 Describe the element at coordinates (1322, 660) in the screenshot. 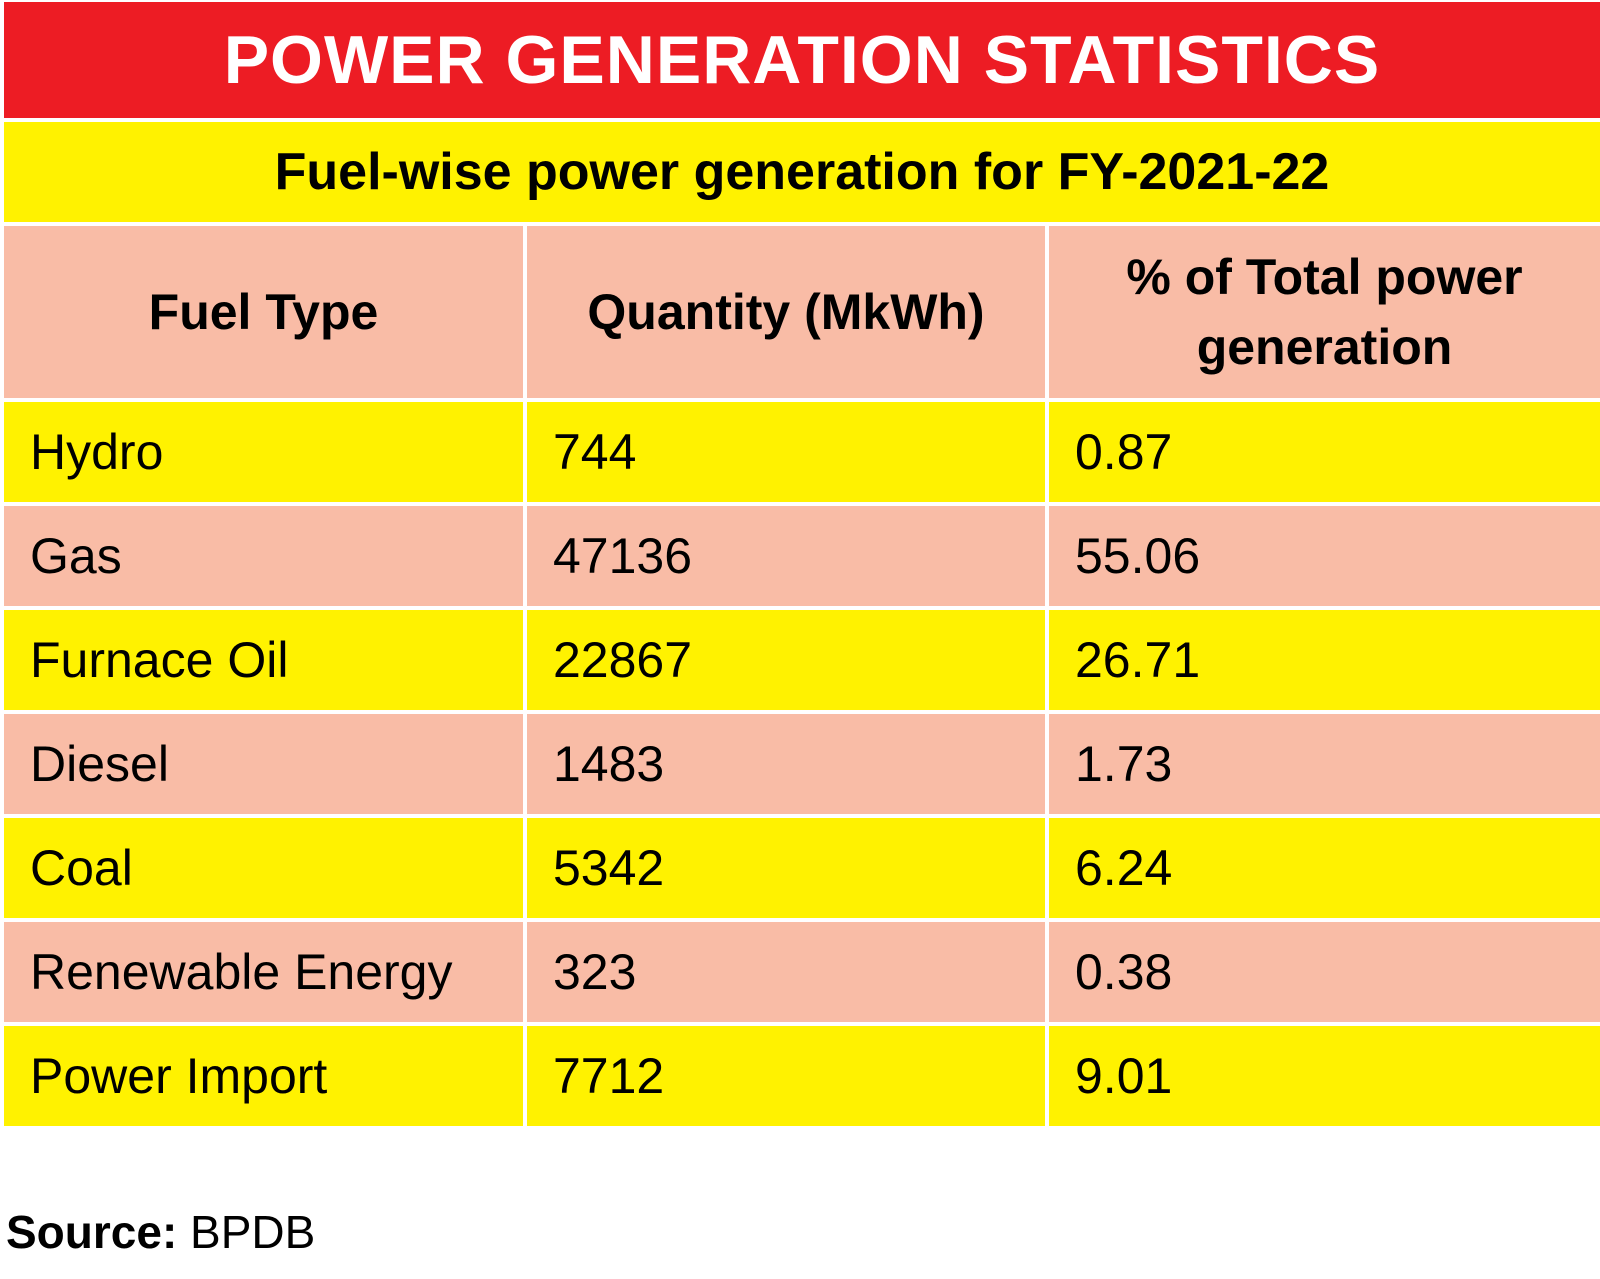

I see `cell-percent: 26.71` at that location.